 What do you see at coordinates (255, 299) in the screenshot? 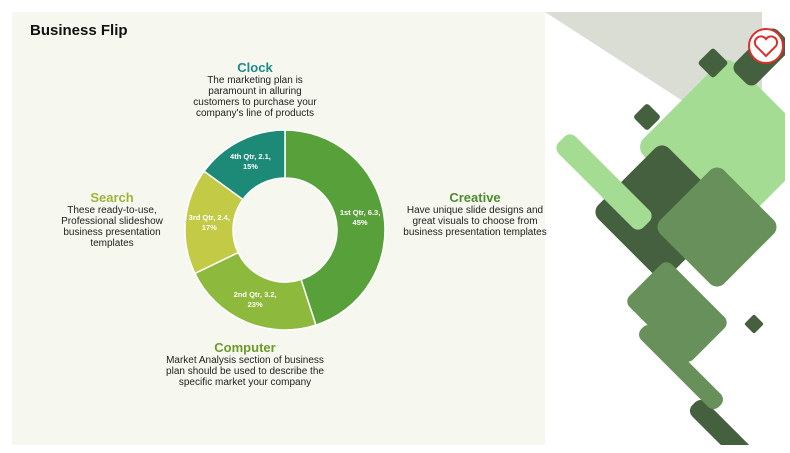
I see `data-label: 2nd Qtr, 3.2, 23%` at bounding box center [255, 299].